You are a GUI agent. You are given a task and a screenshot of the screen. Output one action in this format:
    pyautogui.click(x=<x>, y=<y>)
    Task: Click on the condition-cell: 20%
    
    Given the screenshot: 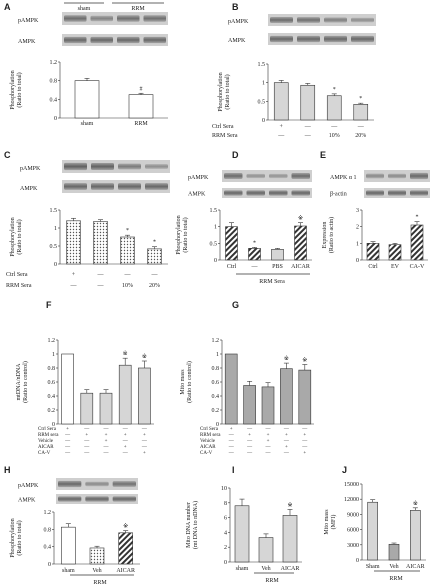 What is the action you would take?
    pyautogui.click(x=360, y=136)
    